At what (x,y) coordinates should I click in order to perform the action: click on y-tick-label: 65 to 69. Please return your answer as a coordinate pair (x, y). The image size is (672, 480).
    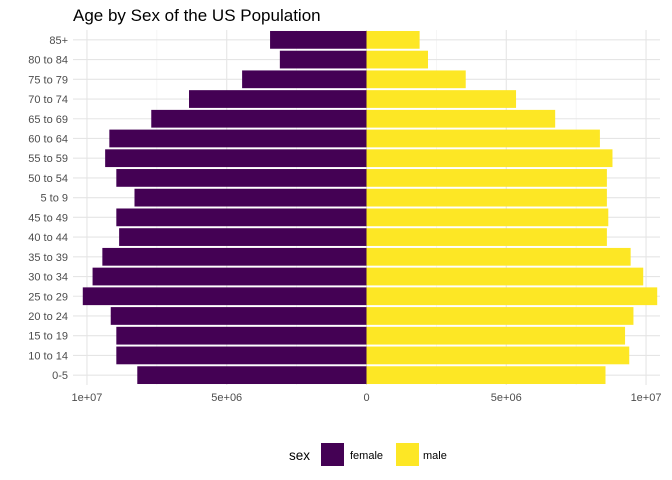
    Looking at the image, I should click on (48, 120).